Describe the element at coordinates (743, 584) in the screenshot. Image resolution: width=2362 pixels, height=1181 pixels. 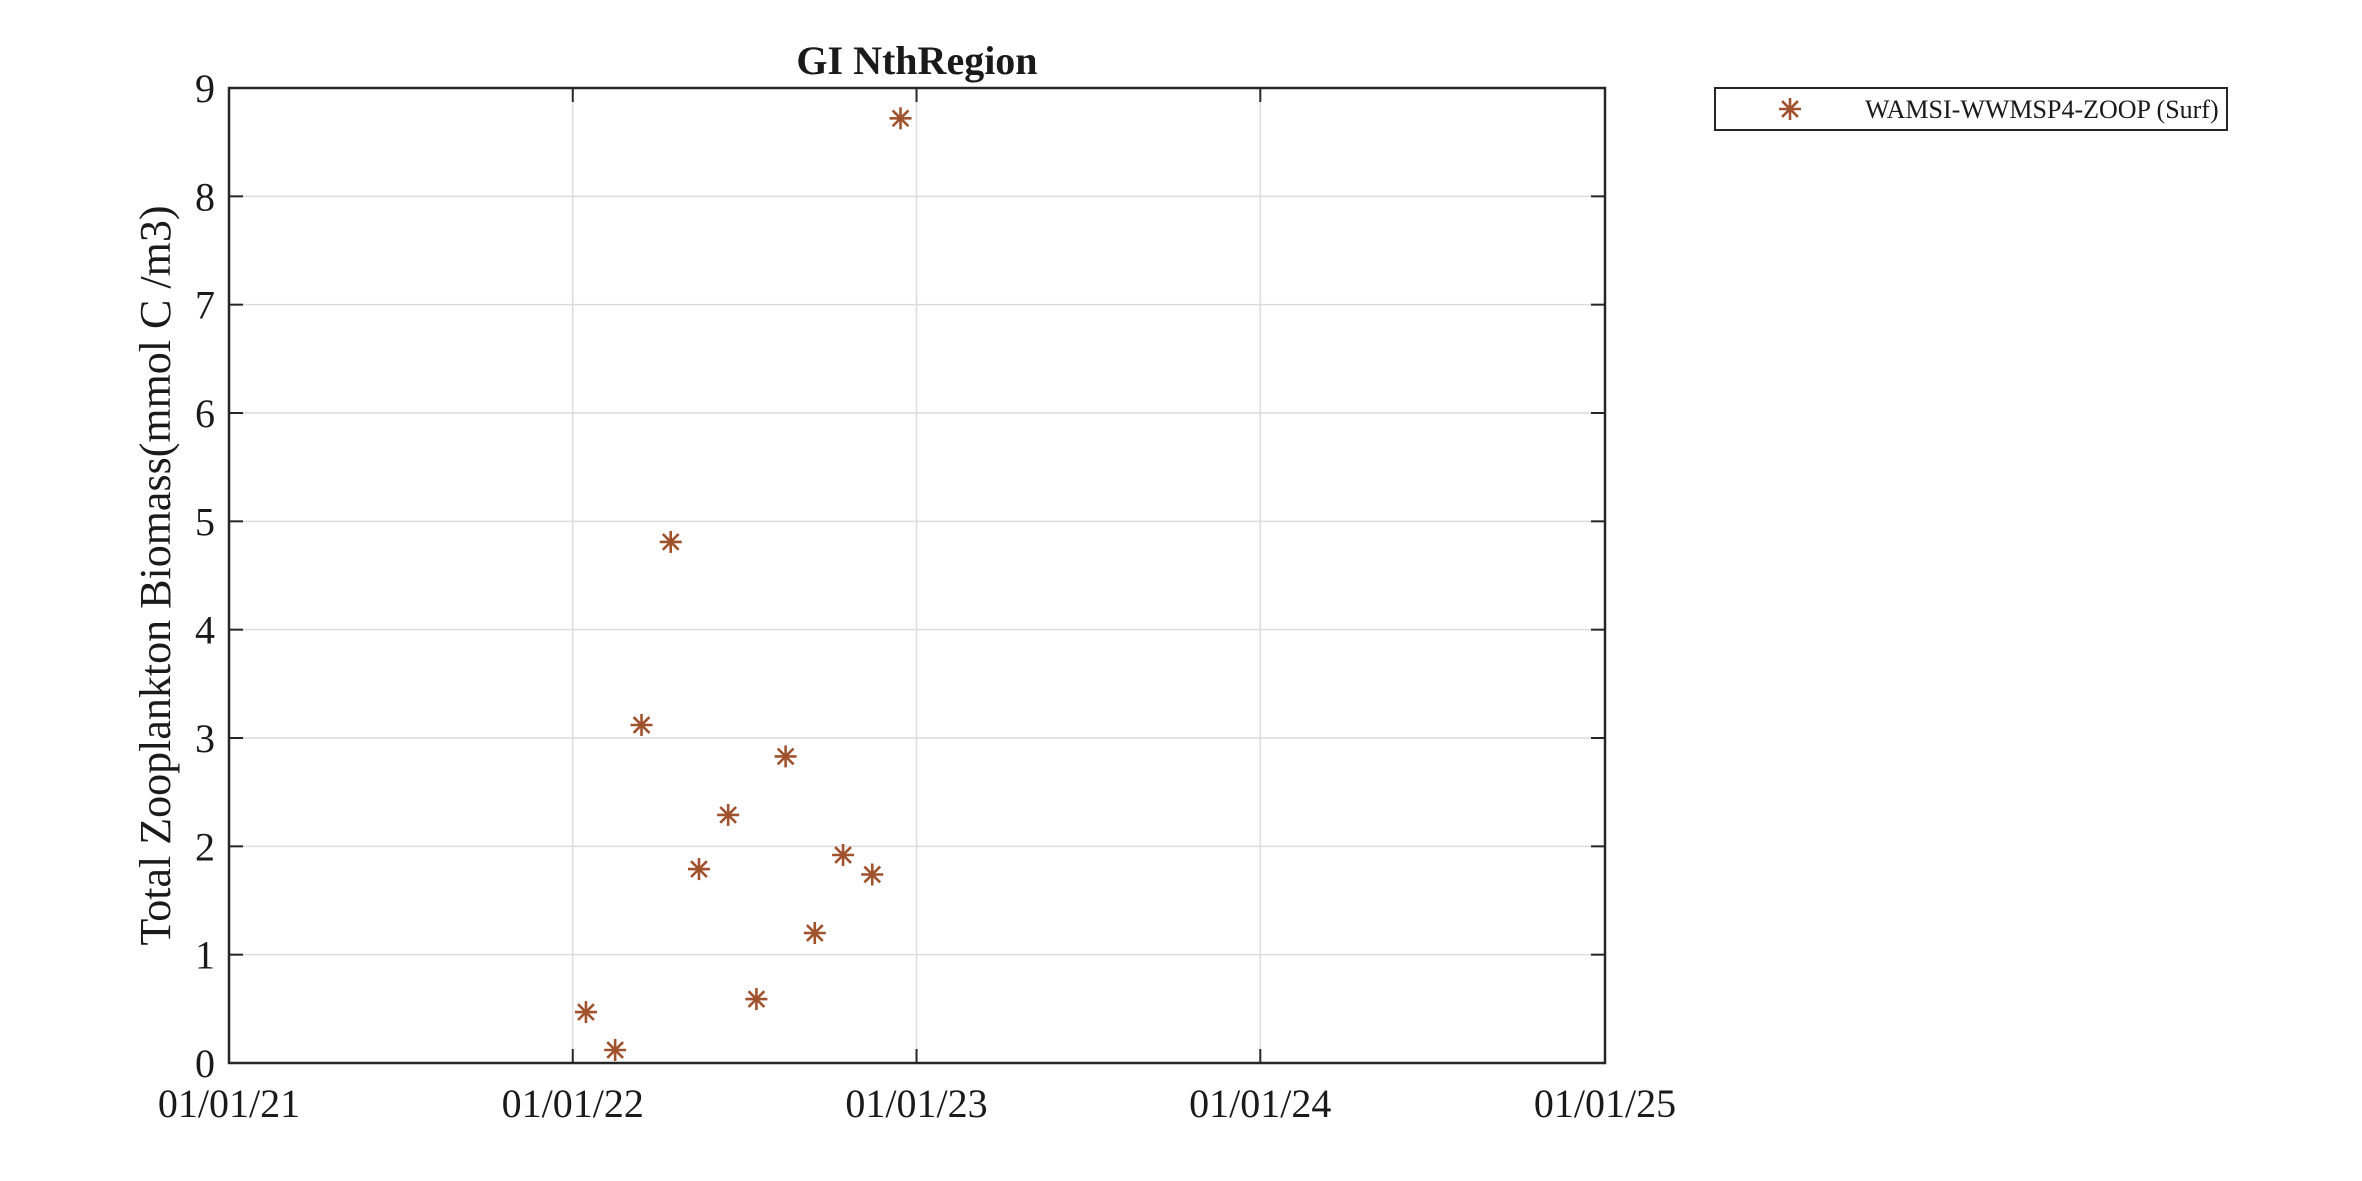
I see `data-markers` at that location.